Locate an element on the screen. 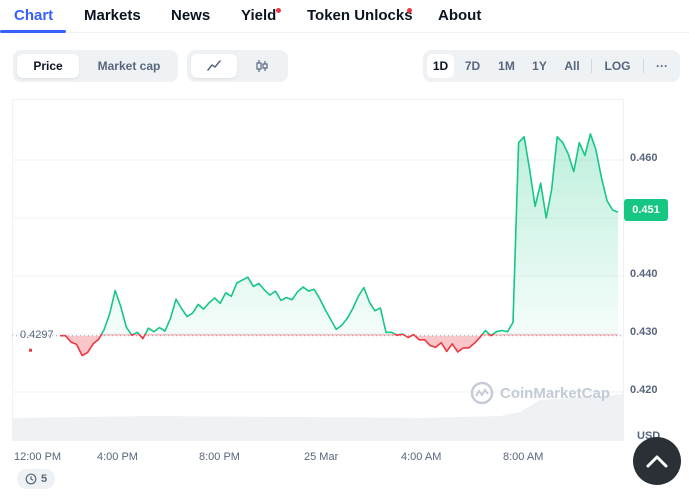 This screenshot has width=689, height=501. metric-toggle: Price Market cap is located at coordinates (95, 66).